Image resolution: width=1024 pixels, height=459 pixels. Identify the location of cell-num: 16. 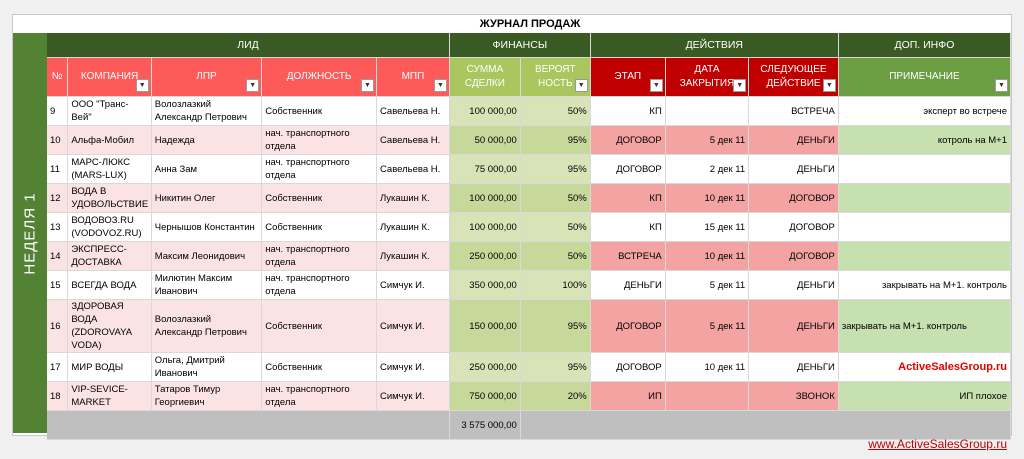
(58, 326).